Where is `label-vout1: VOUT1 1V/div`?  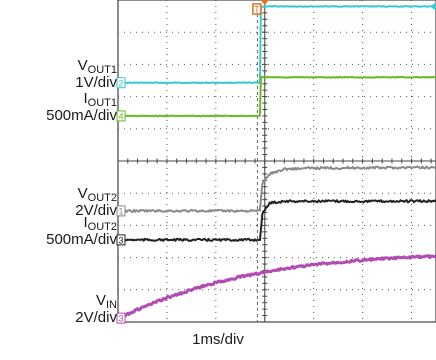 label-vout1: VOUT1 1V/div is located at coordinates (96, 74).